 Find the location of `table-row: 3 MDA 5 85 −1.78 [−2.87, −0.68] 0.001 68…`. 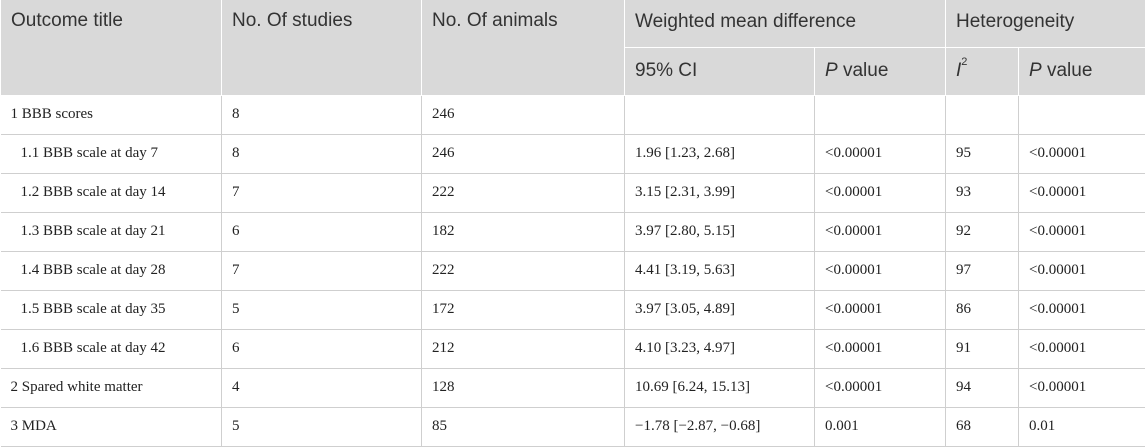

table-row: 3 MDA 5 85 −1.78 [−2.87, −0.68] 0.001 68… is located at coordinates (573, 426).